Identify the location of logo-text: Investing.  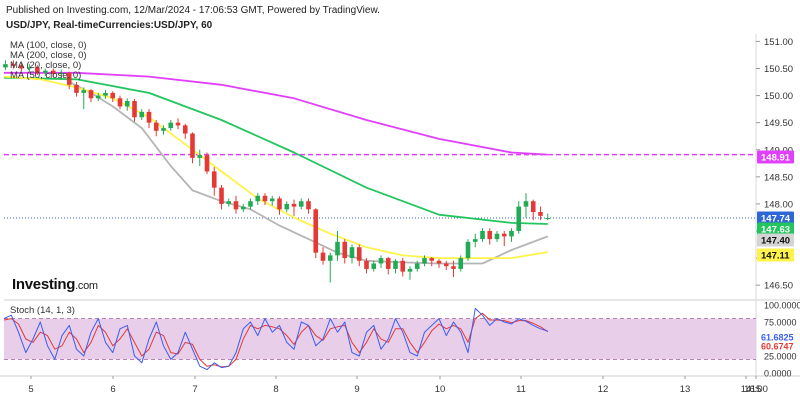
(44, 284).